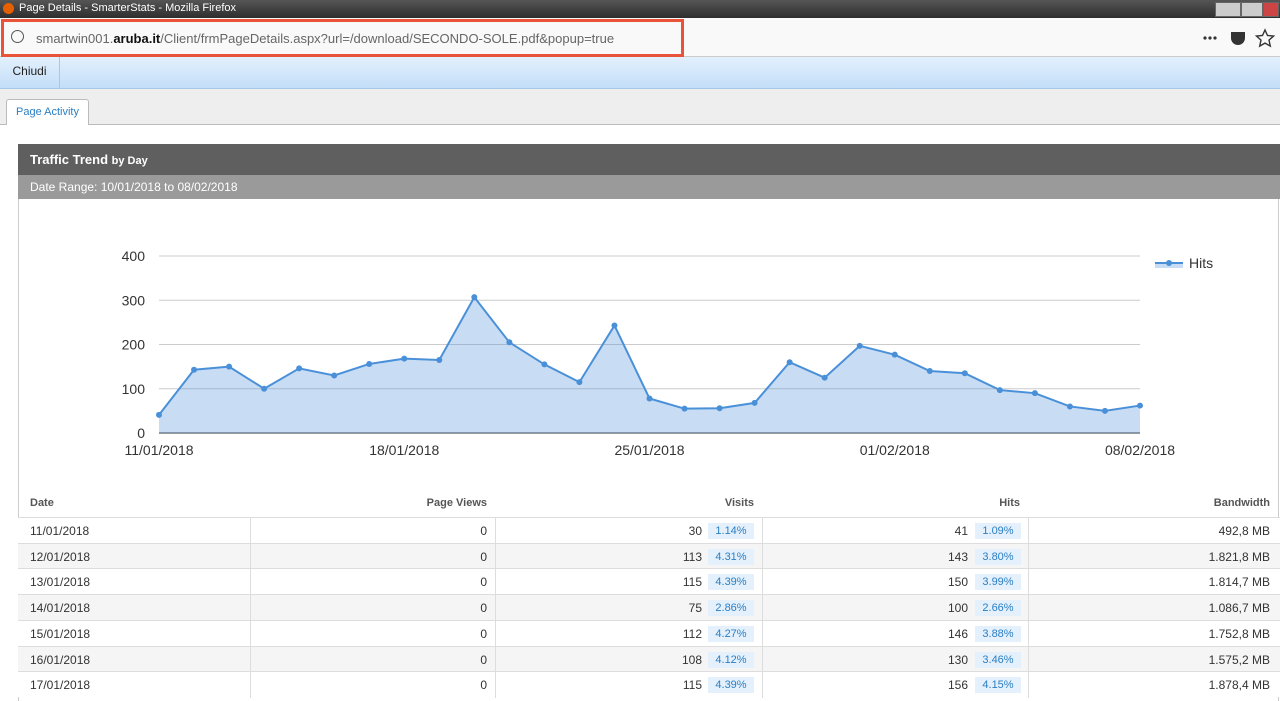  What do you see at coordinates (75, 38) in the screenshot?
I see `url-prefix: smartwin001.` at bounding box center [75, 38].